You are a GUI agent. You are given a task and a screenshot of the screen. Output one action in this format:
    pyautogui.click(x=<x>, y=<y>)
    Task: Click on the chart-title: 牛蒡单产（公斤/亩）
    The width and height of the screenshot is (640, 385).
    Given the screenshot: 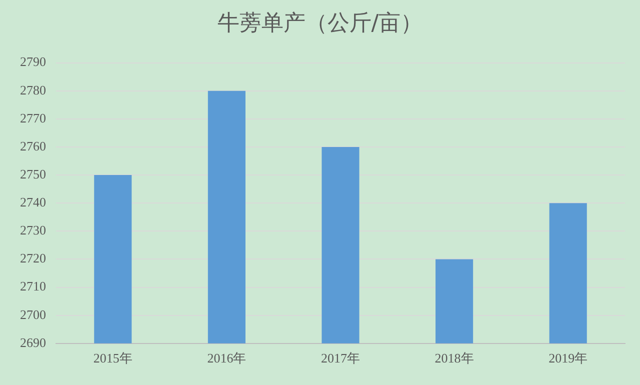 What is the action you would take?
    pyautogui.click(x=320, y=24)
    